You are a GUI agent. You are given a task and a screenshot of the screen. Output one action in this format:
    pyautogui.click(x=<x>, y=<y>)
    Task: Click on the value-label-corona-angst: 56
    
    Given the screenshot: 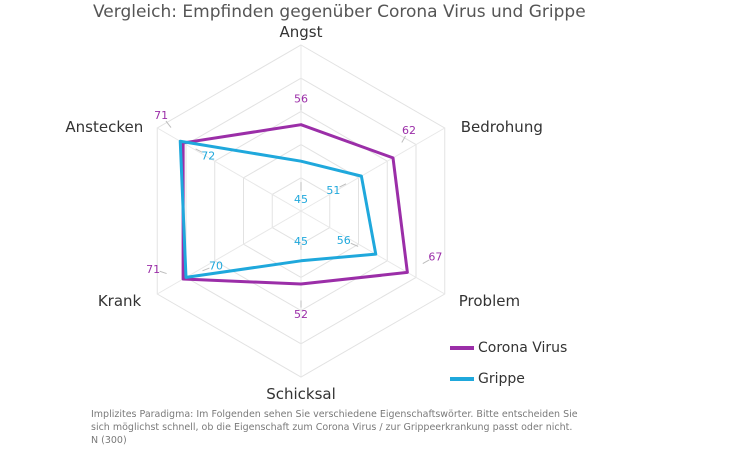 What is the action you would take?
    pyautogui.click(x=301, y=99)
    